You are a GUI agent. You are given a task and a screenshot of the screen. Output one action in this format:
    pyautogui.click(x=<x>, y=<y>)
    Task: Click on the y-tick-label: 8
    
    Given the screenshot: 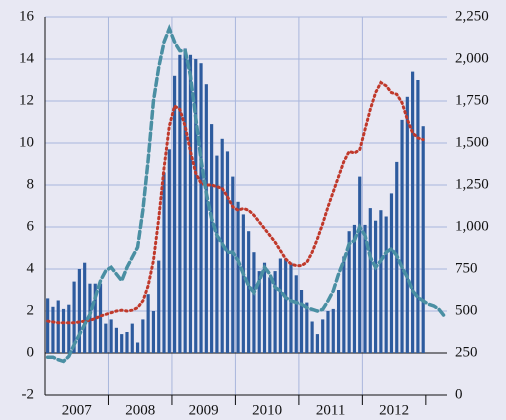 What is the action you would take?
    pyautogui.click(x=31, y=184)
    